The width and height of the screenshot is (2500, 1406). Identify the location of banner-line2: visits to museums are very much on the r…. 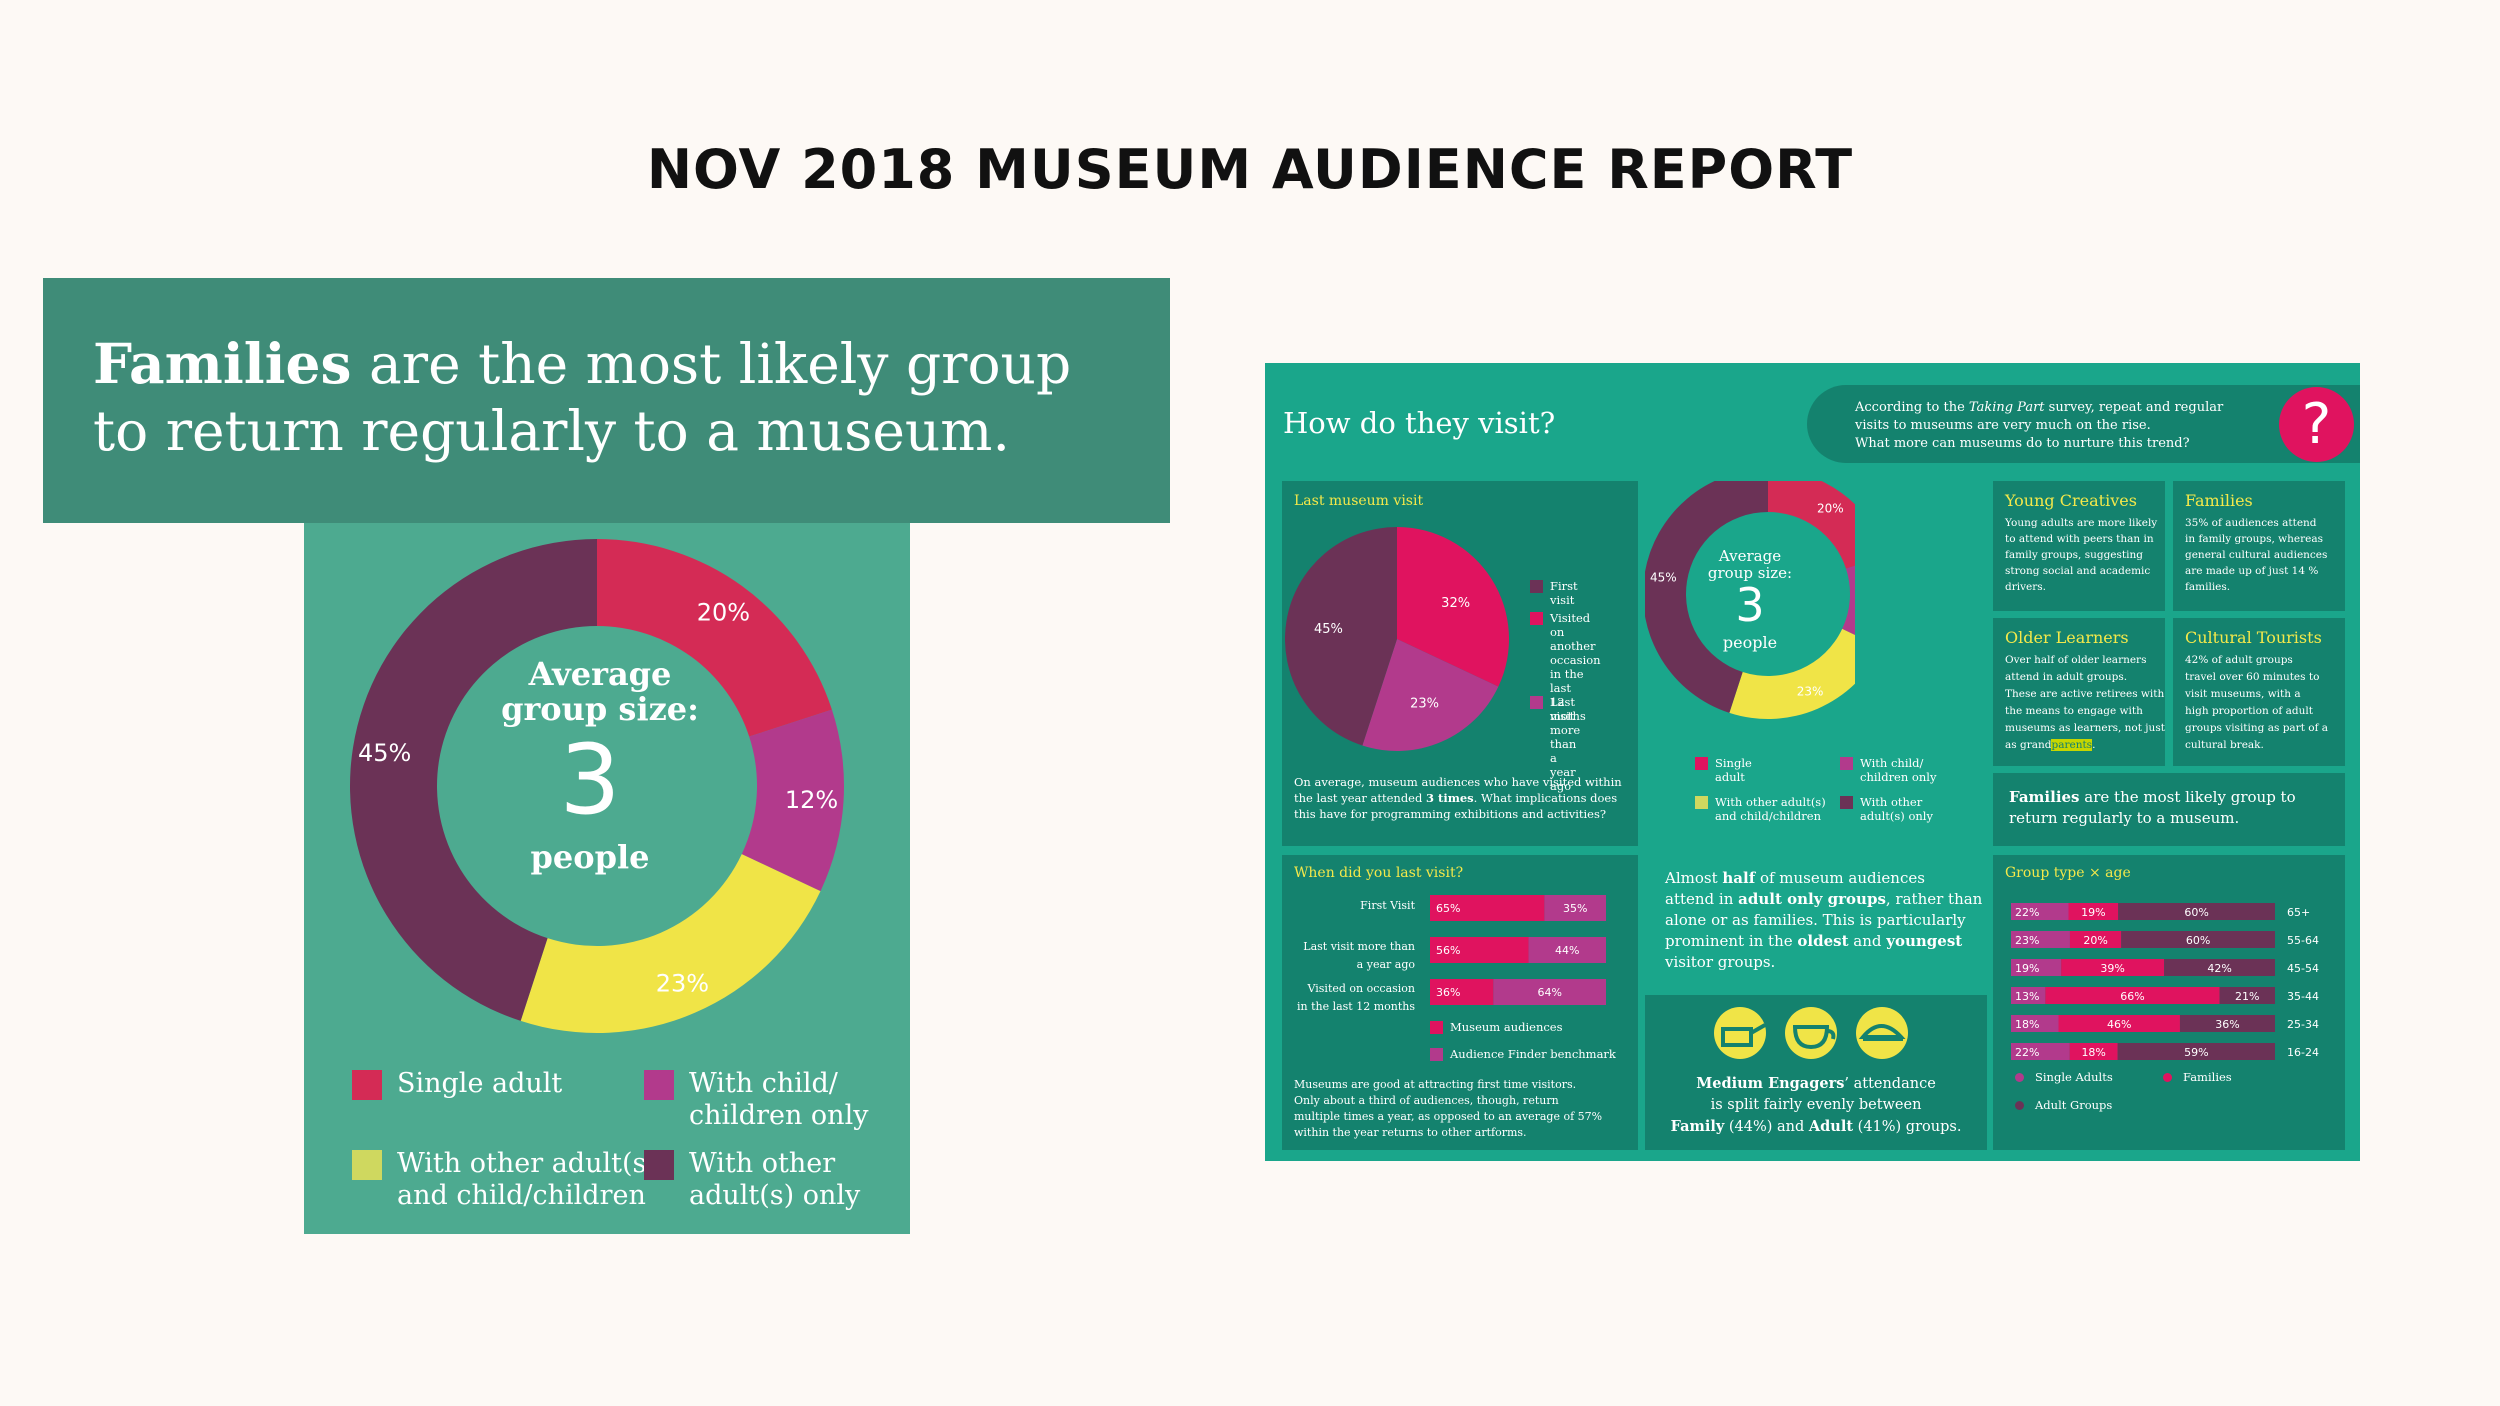
(2003, 425).